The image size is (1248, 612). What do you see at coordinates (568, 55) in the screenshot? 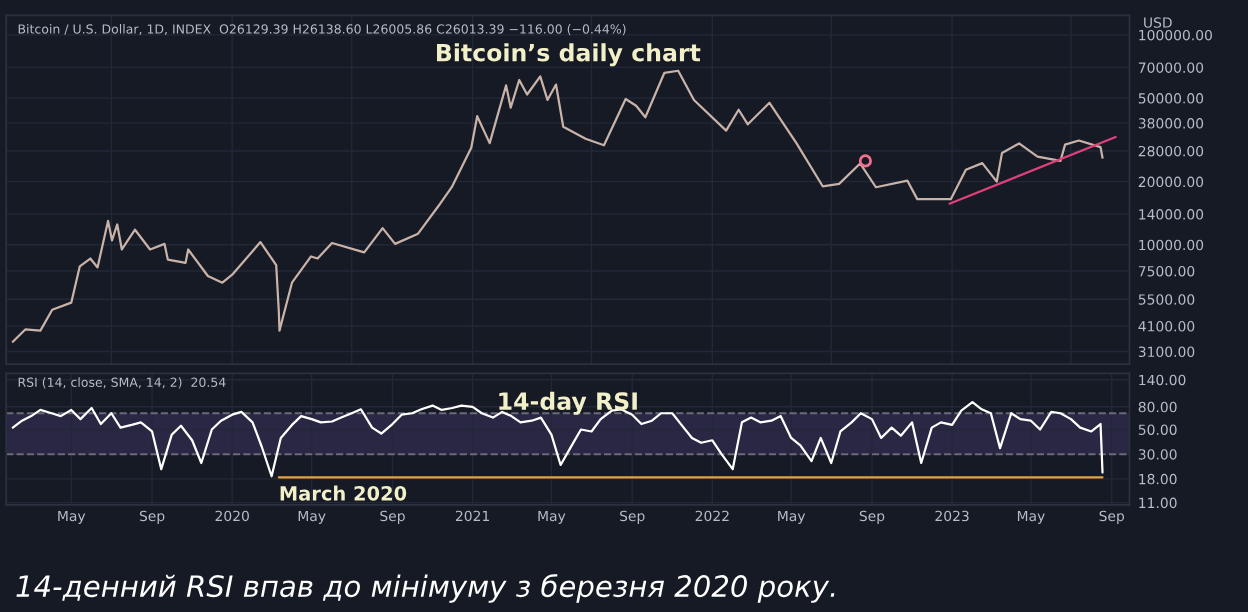
I see `text: Bitcoin’s daily chart` at bounding box center [568, 55].